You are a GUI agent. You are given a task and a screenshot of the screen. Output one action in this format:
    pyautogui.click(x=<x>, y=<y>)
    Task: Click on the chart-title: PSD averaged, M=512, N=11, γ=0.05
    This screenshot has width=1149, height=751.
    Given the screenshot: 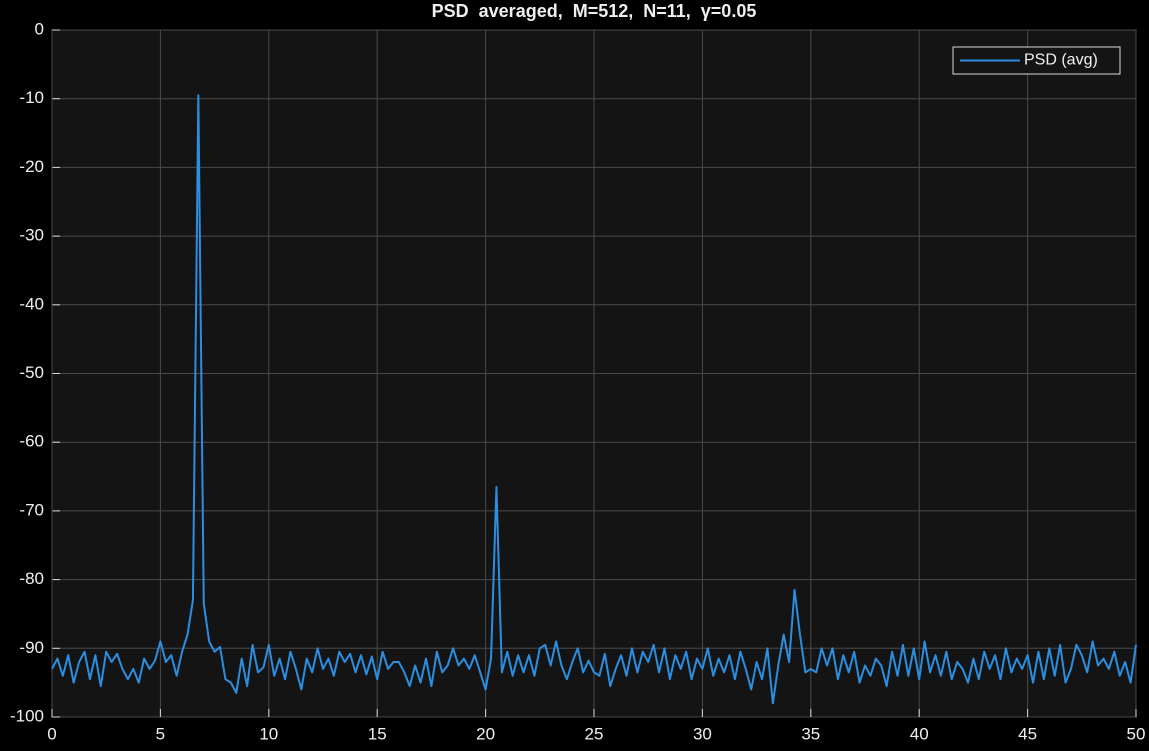 What is the action you would take?
    pyautogui.click(x=594, y=11)
    